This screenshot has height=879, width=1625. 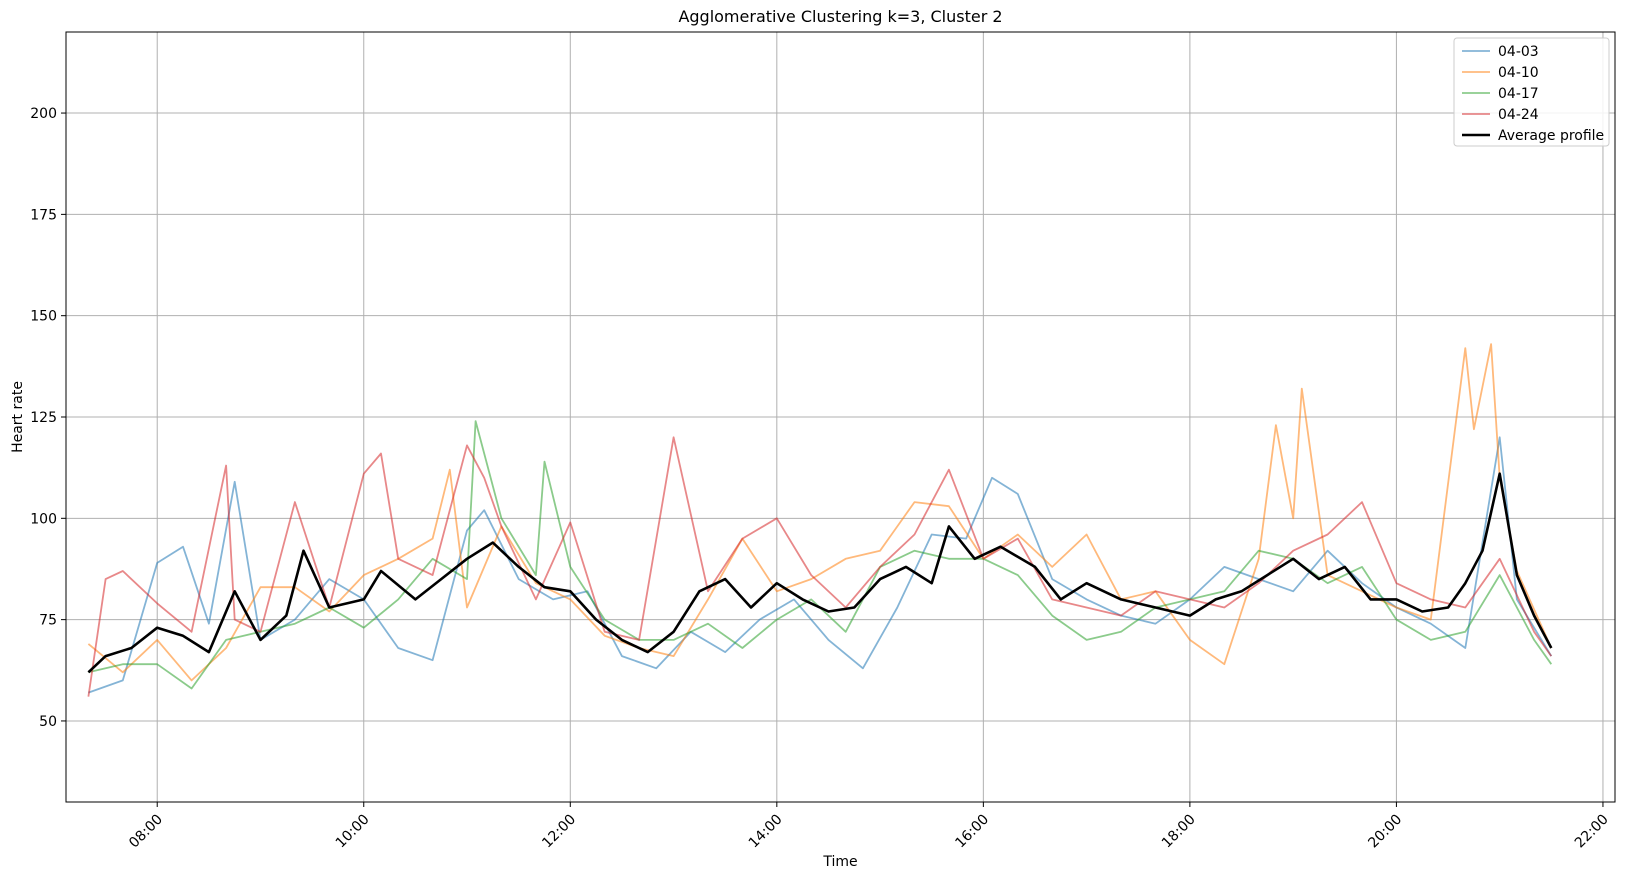 I want to click on chart-title: Agglomerative Clustering k=3, Cluster 2, so click(x=840, y=16).